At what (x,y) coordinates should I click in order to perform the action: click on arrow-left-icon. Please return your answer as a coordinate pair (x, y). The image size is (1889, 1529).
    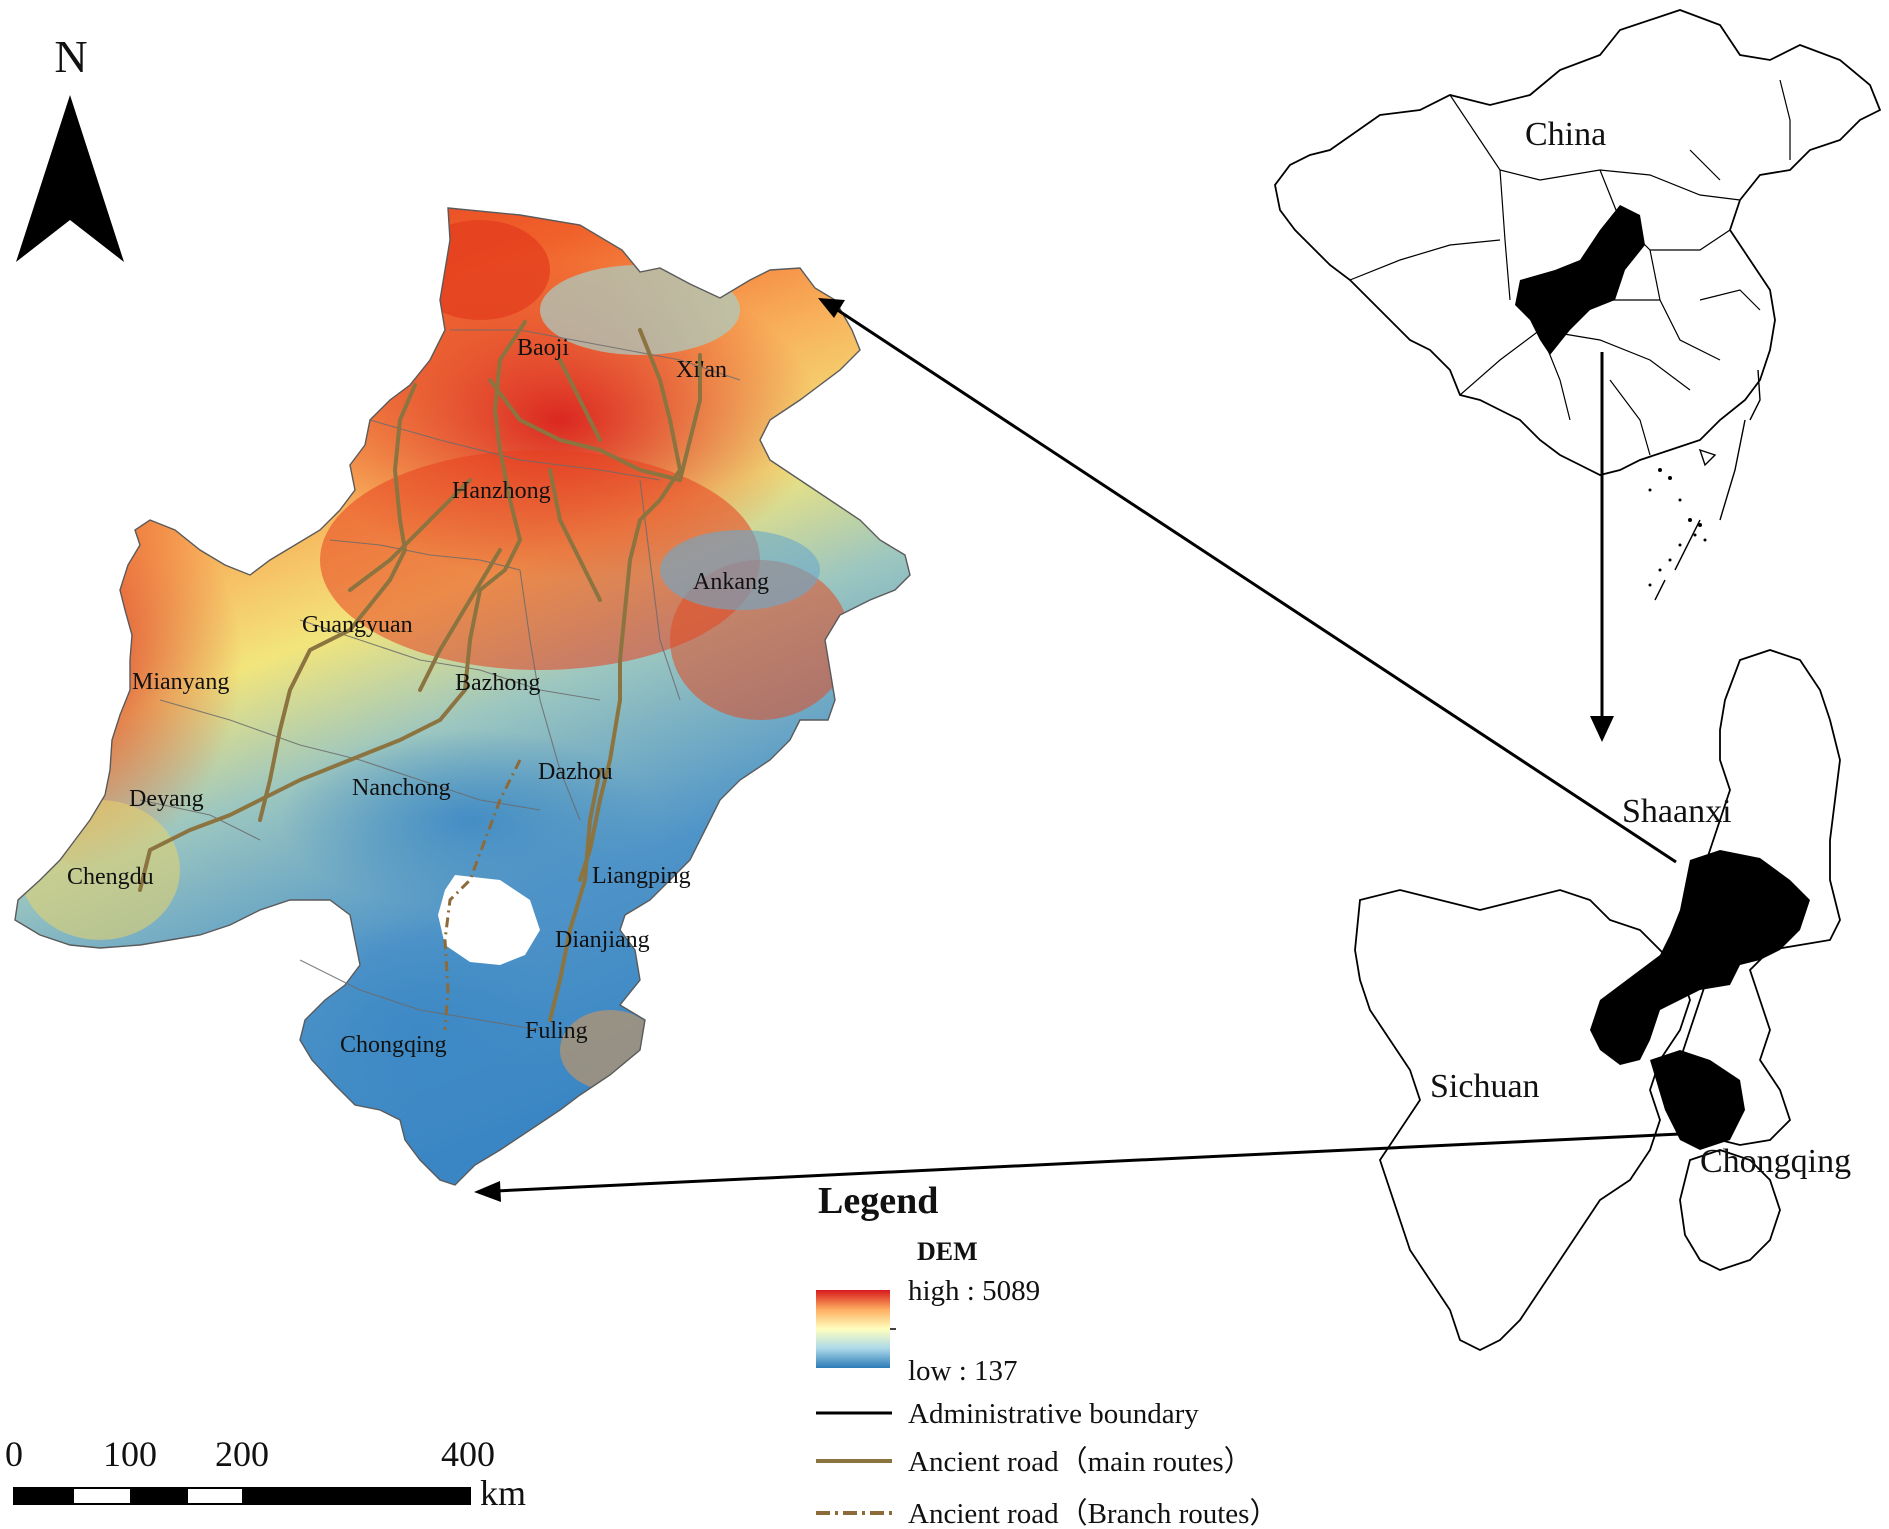
    Looking at the image, I should click on (487, 1191).